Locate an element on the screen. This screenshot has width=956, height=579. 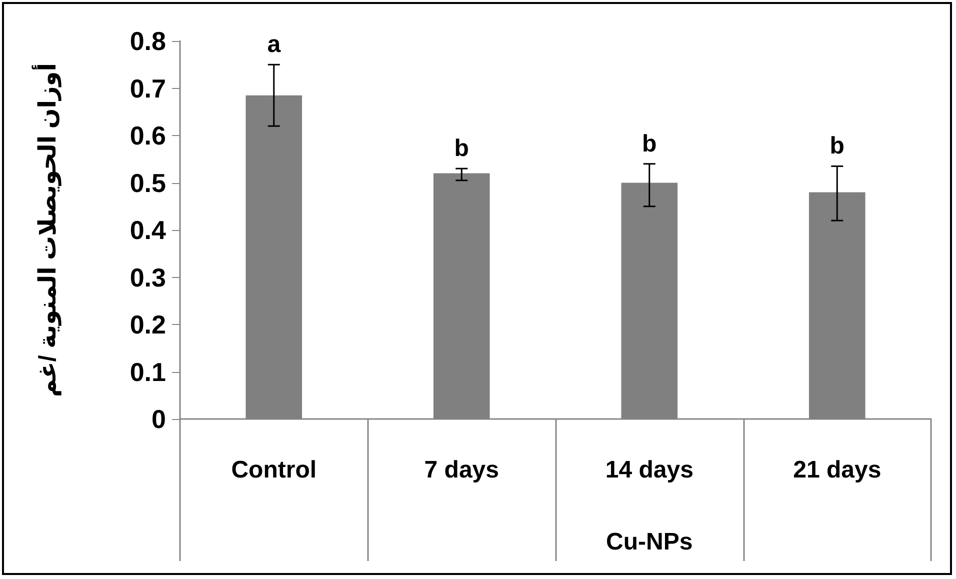
y-tick-label: 0.7 is located at coordinates (148, 88).